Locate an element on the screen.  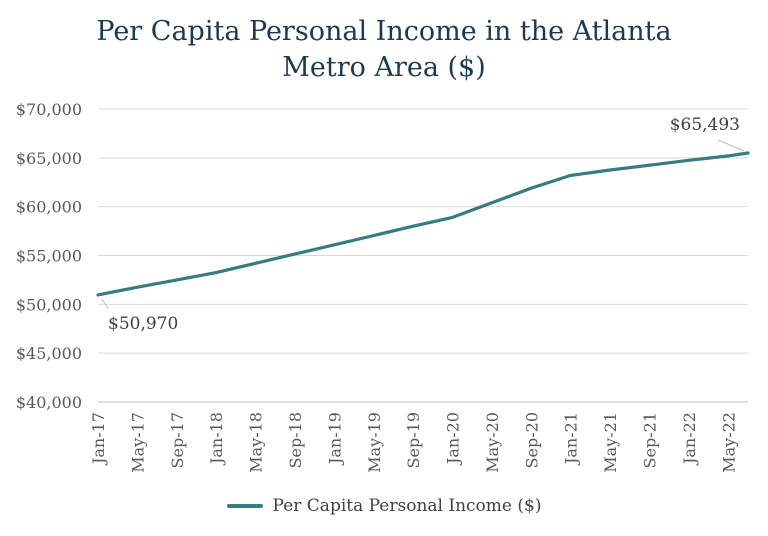
y-tick-label: $65,000 is located at coordinates (49, 158).